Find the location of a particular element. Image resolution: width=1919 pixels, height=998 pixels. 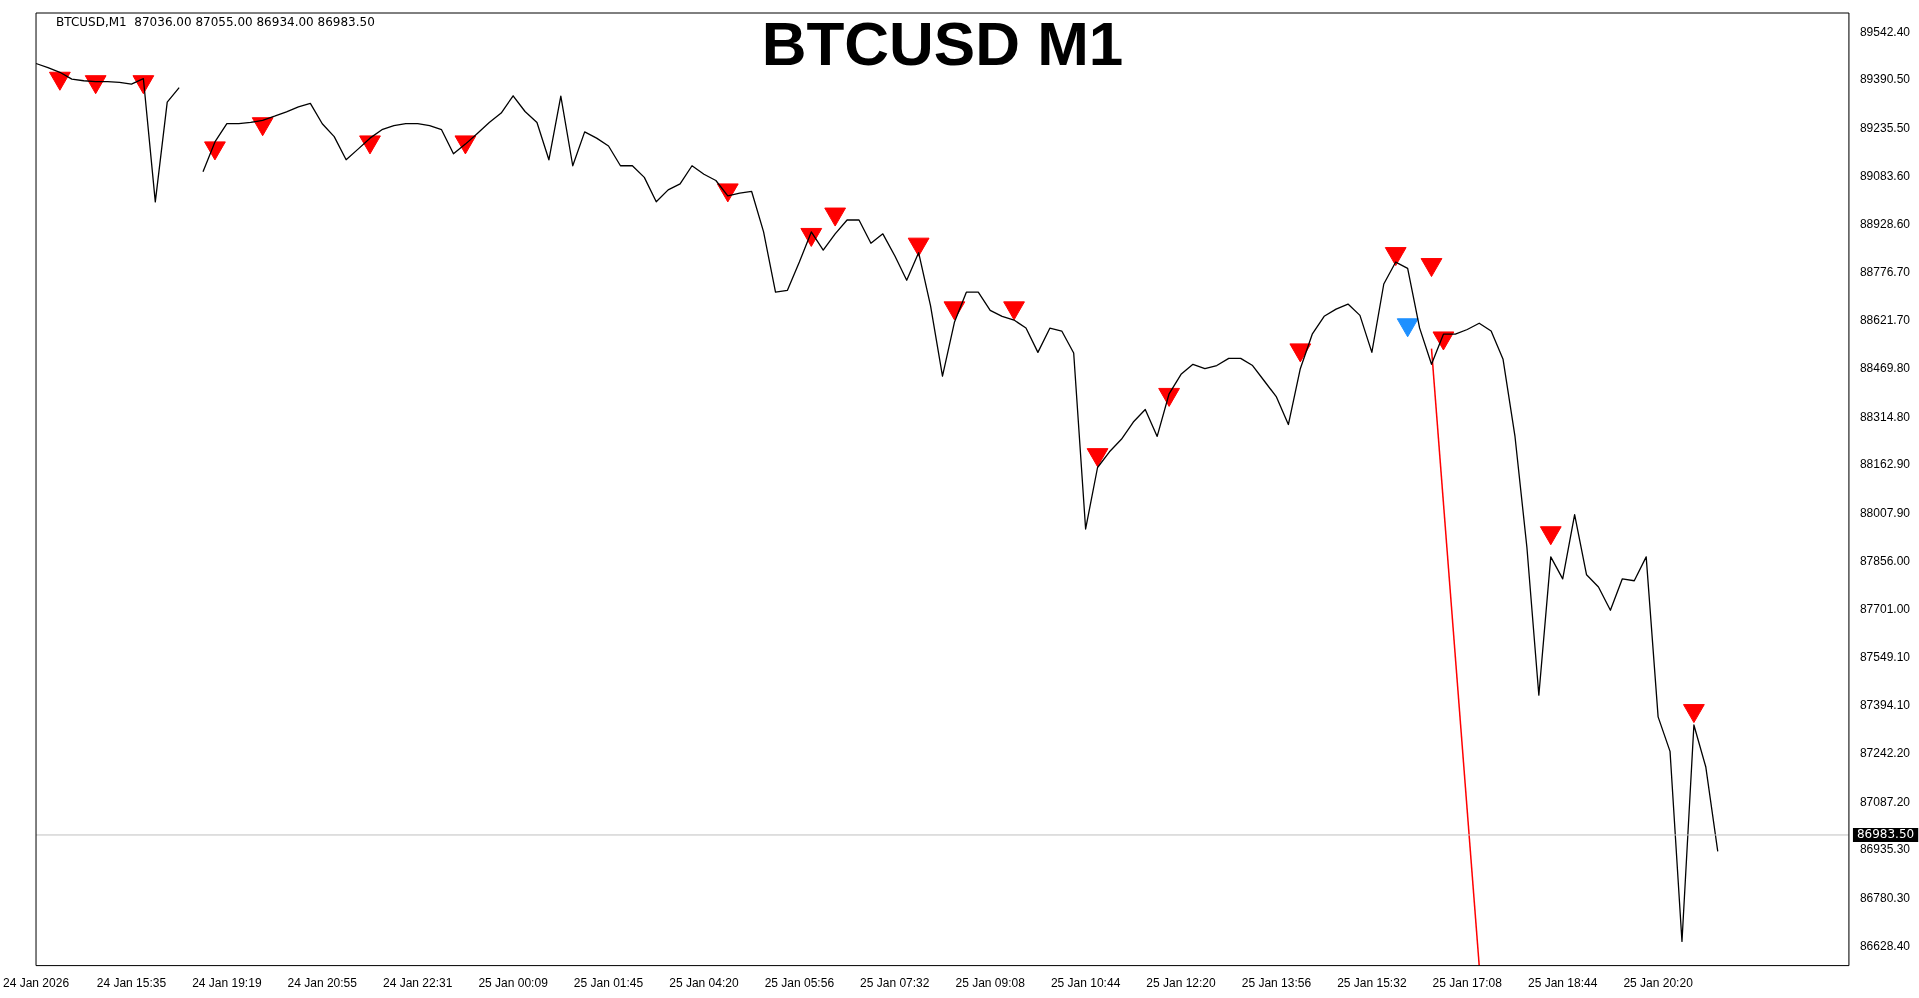

x-tick-label: 24 Jan 22:31 is located at coordinates (417, 983).